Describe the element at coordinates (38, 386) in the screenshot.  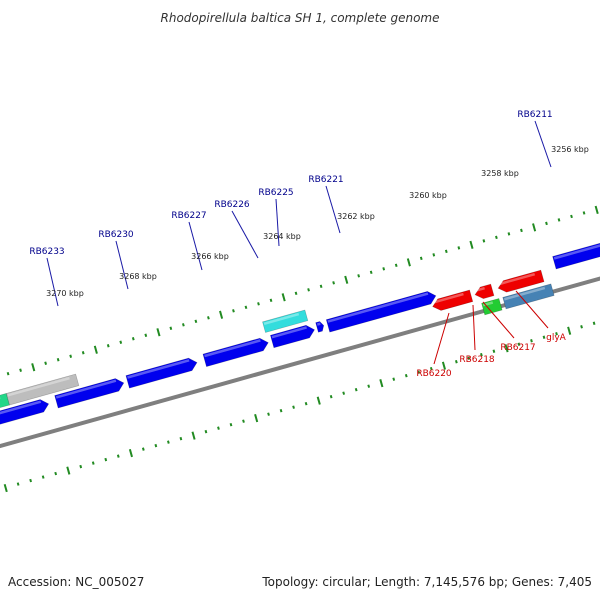
I see `gene-arrow-pseudo-highlight` at that location.